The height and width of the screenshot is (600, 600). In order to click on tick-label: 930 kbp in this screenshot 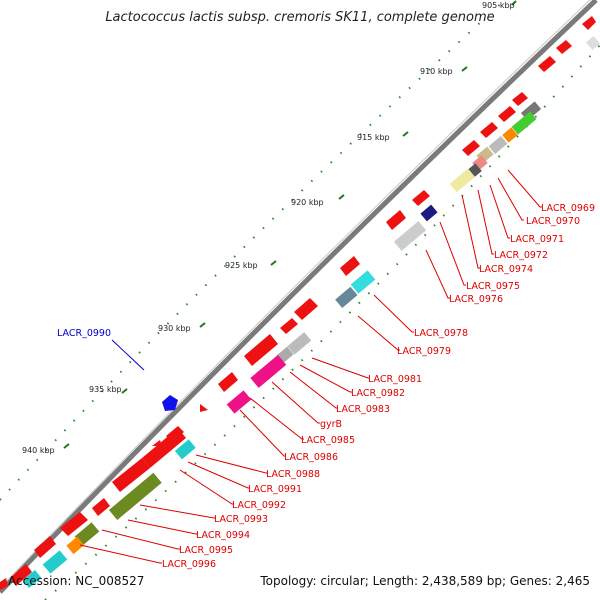, I will do `click(174, 328)`.